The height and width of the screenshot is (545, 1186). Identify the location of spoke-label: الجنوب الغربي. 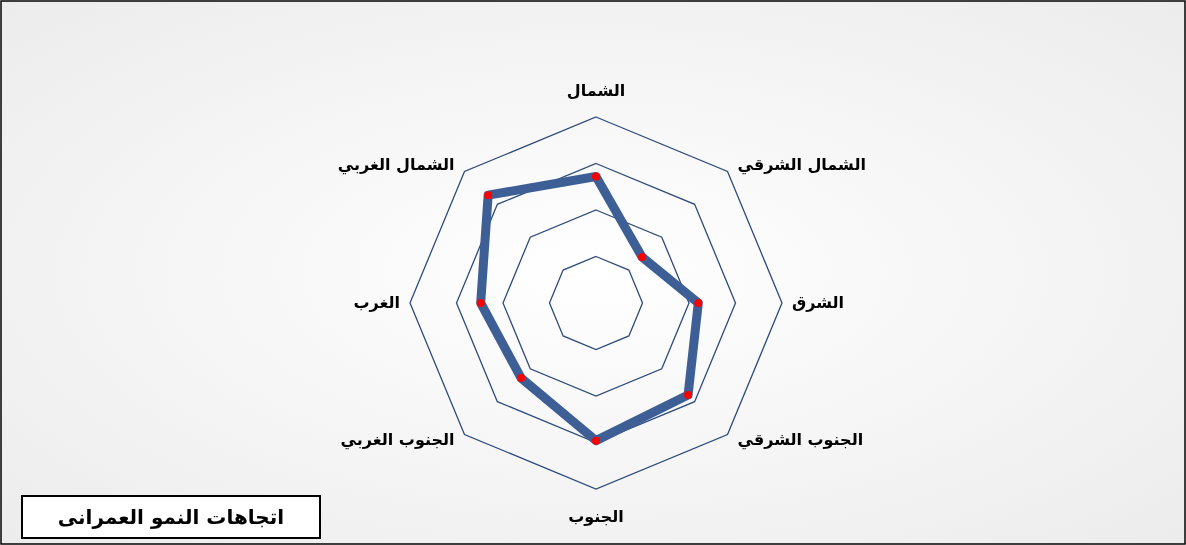
(397, 440).